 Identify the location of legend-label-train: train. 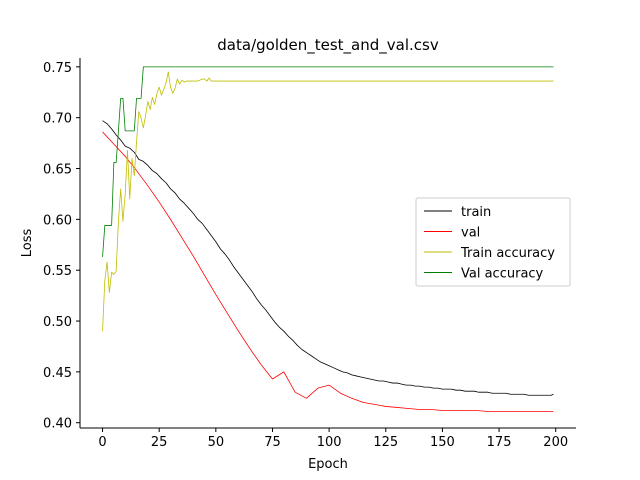
(476, 212).